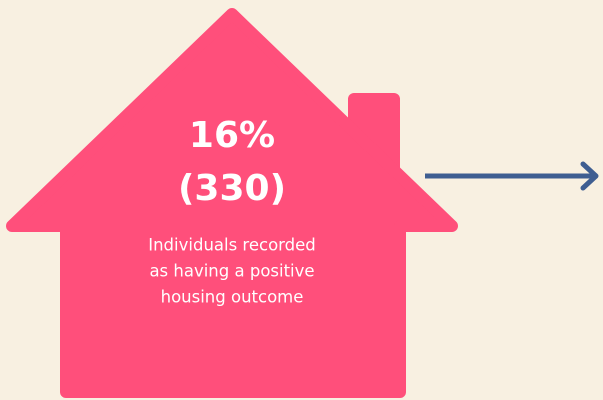  What do you see at coordinates (231, 271) in the screenshot?
I see `description-line: as having a positive` at bounding box center [231, 271].